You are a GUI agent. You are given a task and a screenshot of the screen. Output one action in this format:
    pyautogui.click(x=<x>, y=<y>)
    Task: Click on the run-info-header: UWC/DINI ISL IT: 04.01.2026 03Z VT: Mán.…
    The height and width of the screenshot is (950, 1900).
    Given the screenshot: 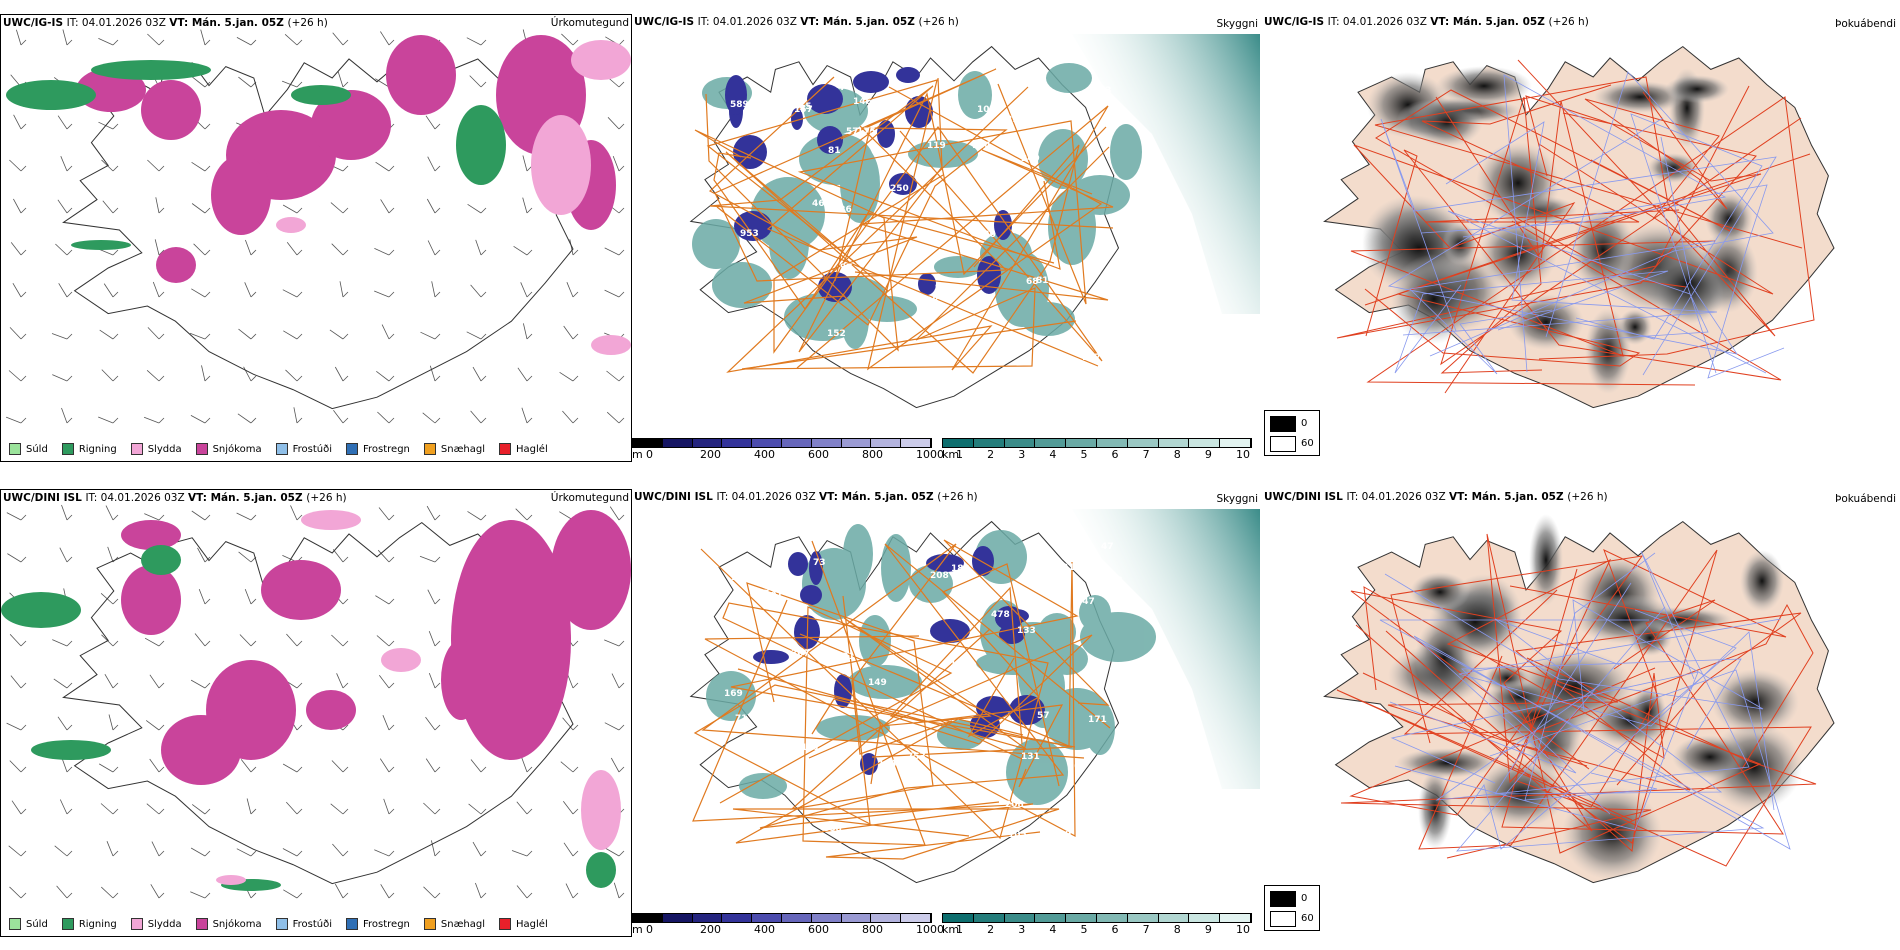 What is the action you would take?
    pyautogui.click(x=1436, y=497)
    